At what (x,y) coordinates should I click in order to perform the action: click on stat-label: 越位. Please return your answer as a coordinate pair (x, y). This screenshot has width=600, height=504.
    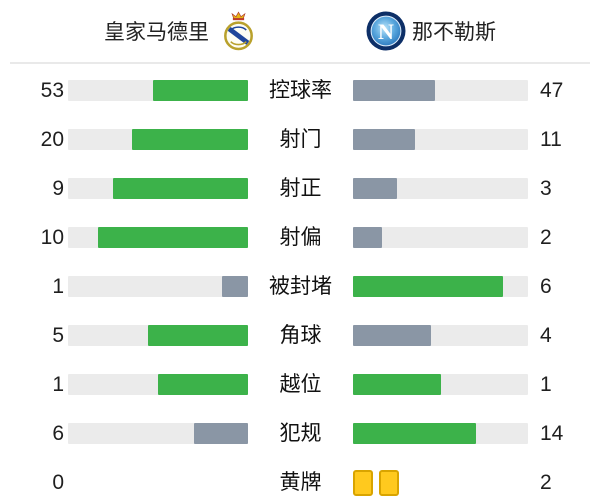
    Looking at the image, I should click on (300, 384).